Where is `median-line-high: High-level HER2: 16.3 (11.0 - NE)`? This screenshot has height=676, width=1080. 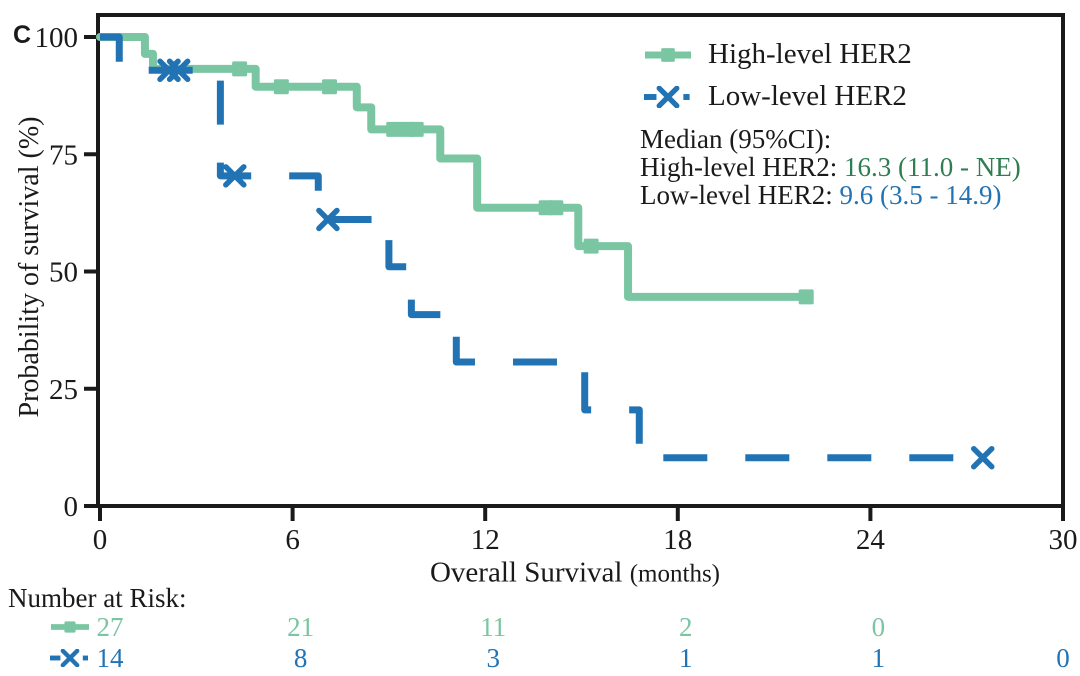
median-line-high: High-level HER2: 16.3 (11.0 - NE) is located at coordinates (830, 167).